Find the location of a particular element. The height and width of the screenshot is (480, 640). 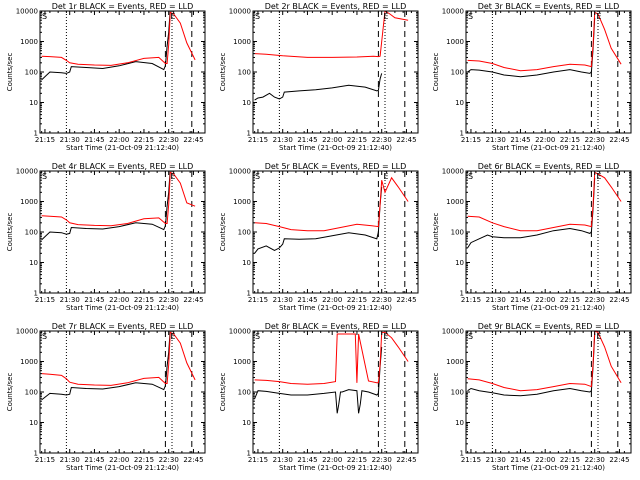

chart-title: Det 4r BLACK = Events, RED = LLD is located at coordinates (123, 166).